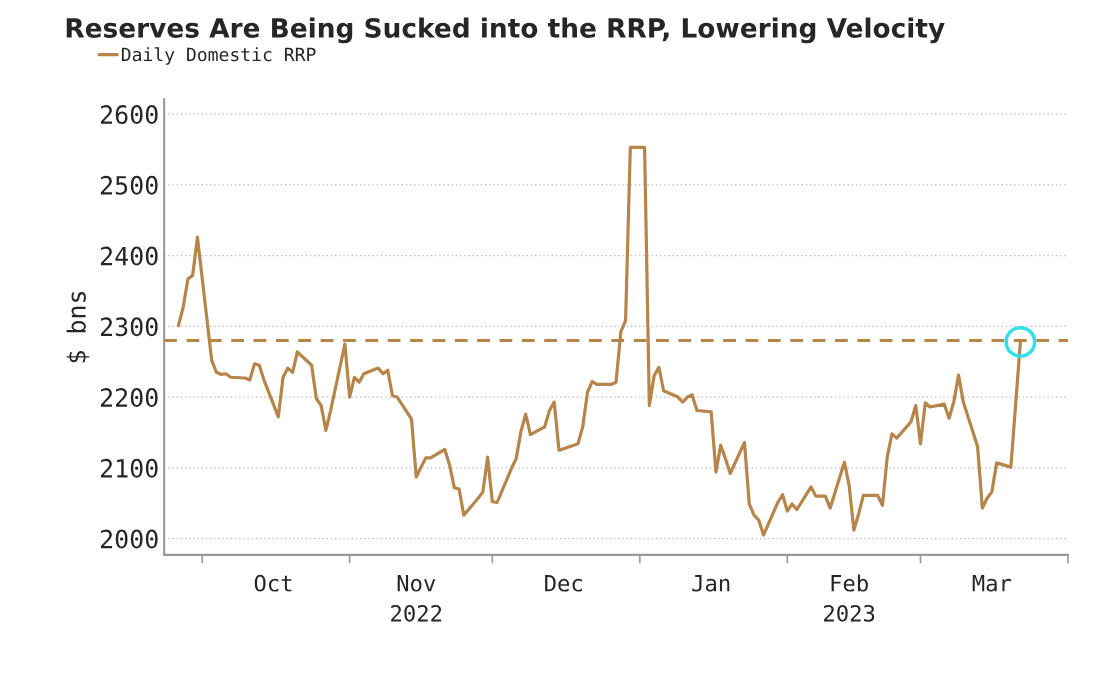 This screenshot has height=675, width=1109. I want to click on x-tick-label: Feb 2023, so click(849, 598).